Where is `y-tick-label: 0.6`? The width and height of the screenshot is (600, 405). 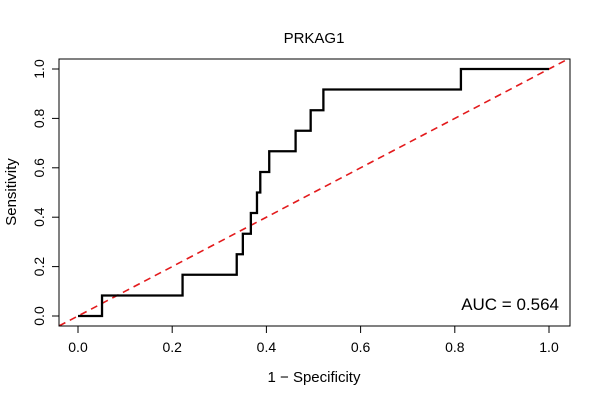 y-tick-label: 0.6 is located at coordinates (39, 168).